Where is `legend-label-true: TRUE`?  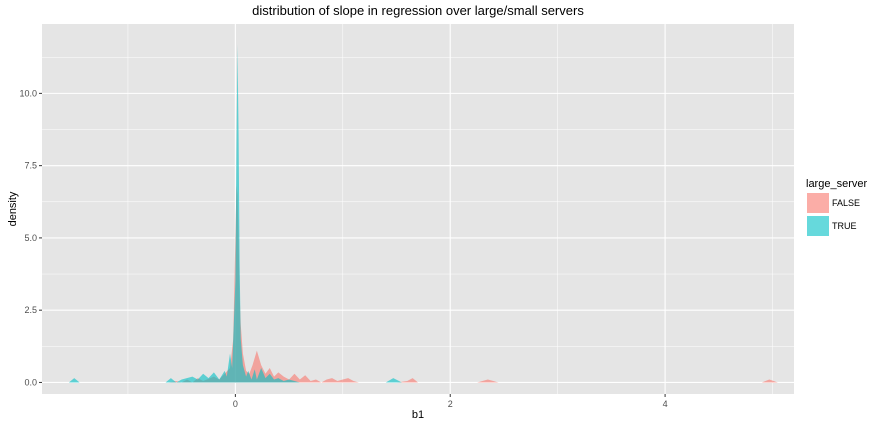 legend-label-true: TRUE is located at coordinates (844, 226).